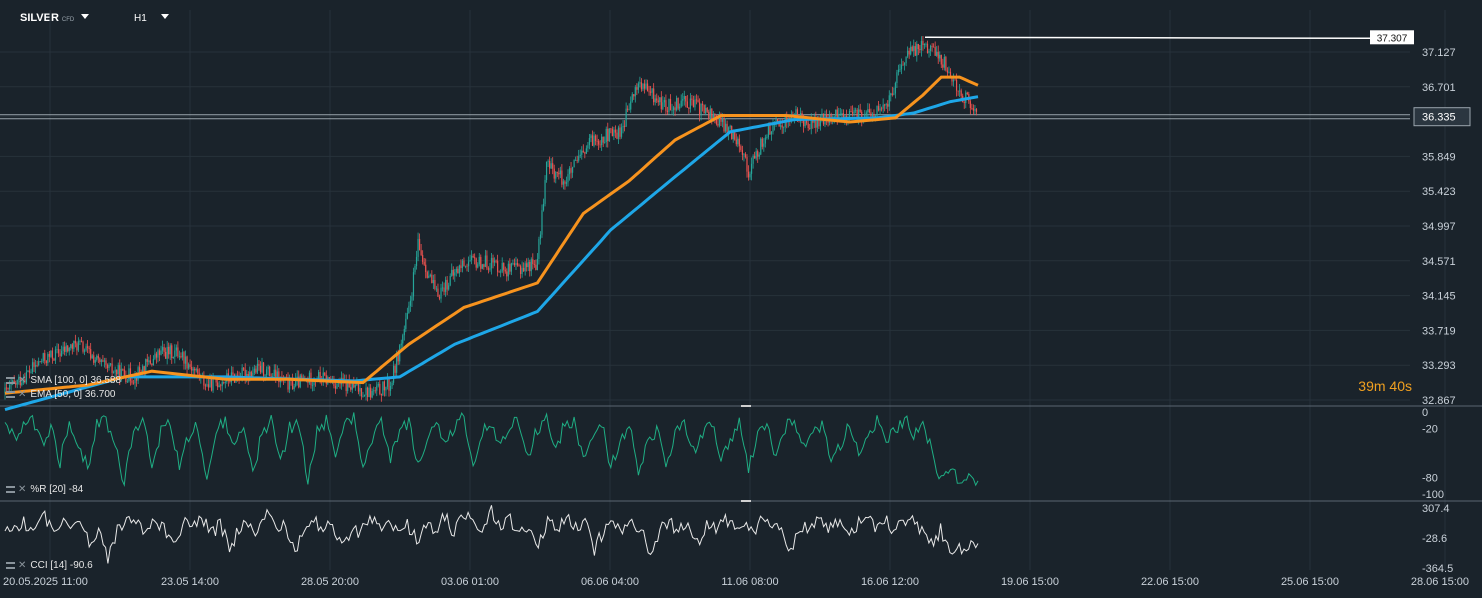 The image size is (1482, 598). I want to click on williams-r-legend: ✕ %R [20] -84, so click(44, 489).